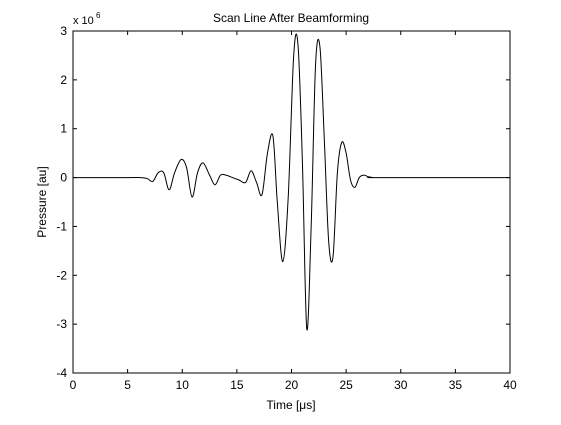  Describe the element at coordinates (456, 385) in the screenshot. I see `x-tick-label: 35` at that location.